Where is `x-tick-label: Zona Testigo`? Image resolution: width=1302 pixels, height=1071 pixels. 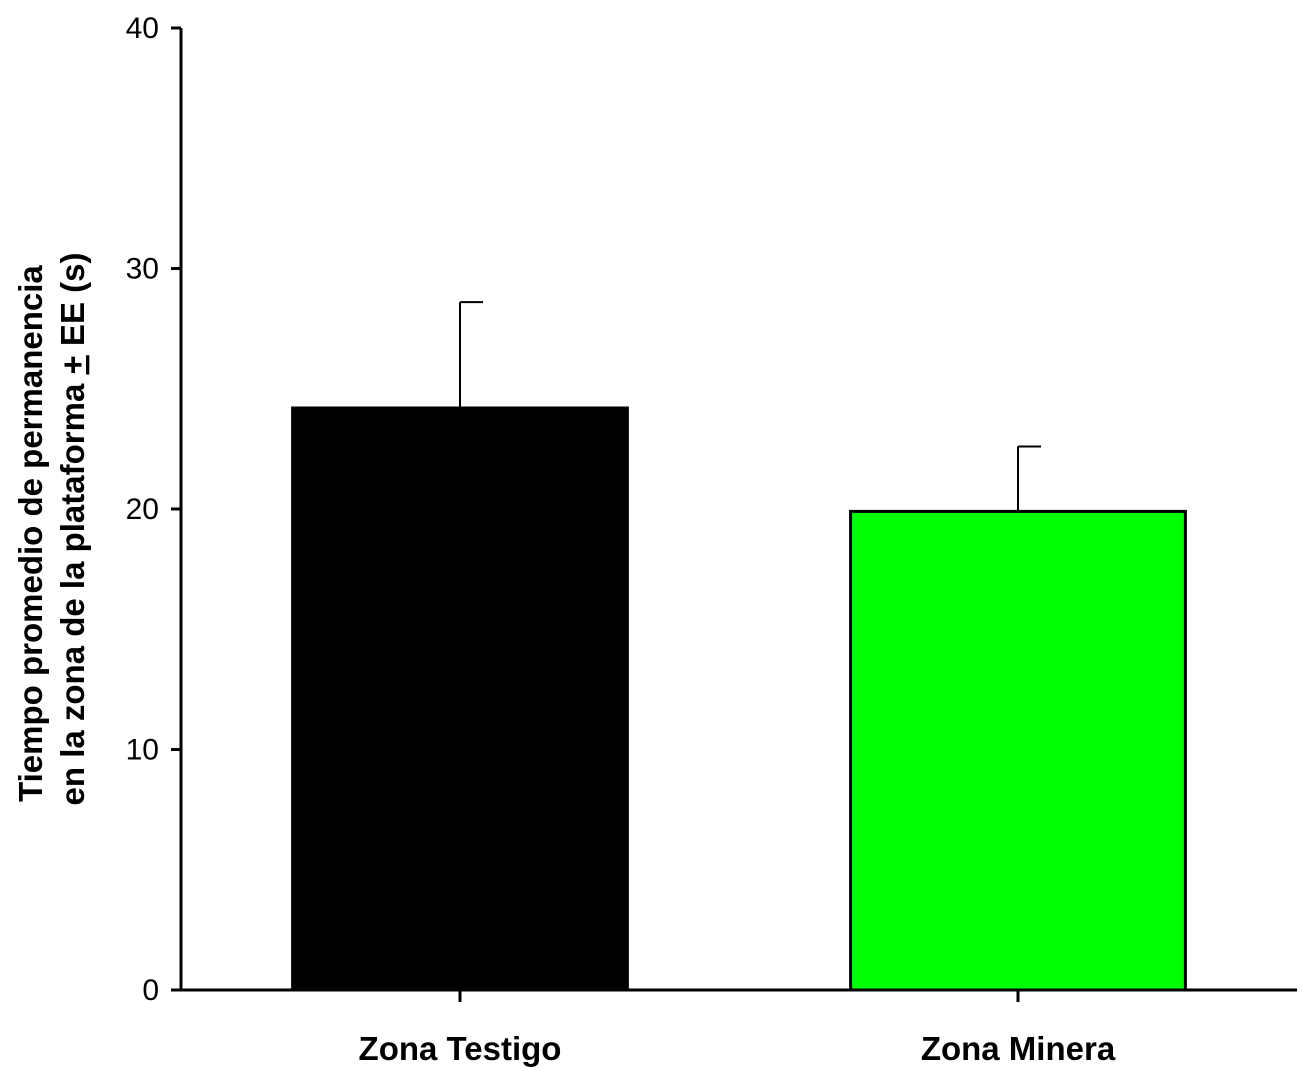 x-tick-label: Zona Testigo is located at coordinates (460, 1048).